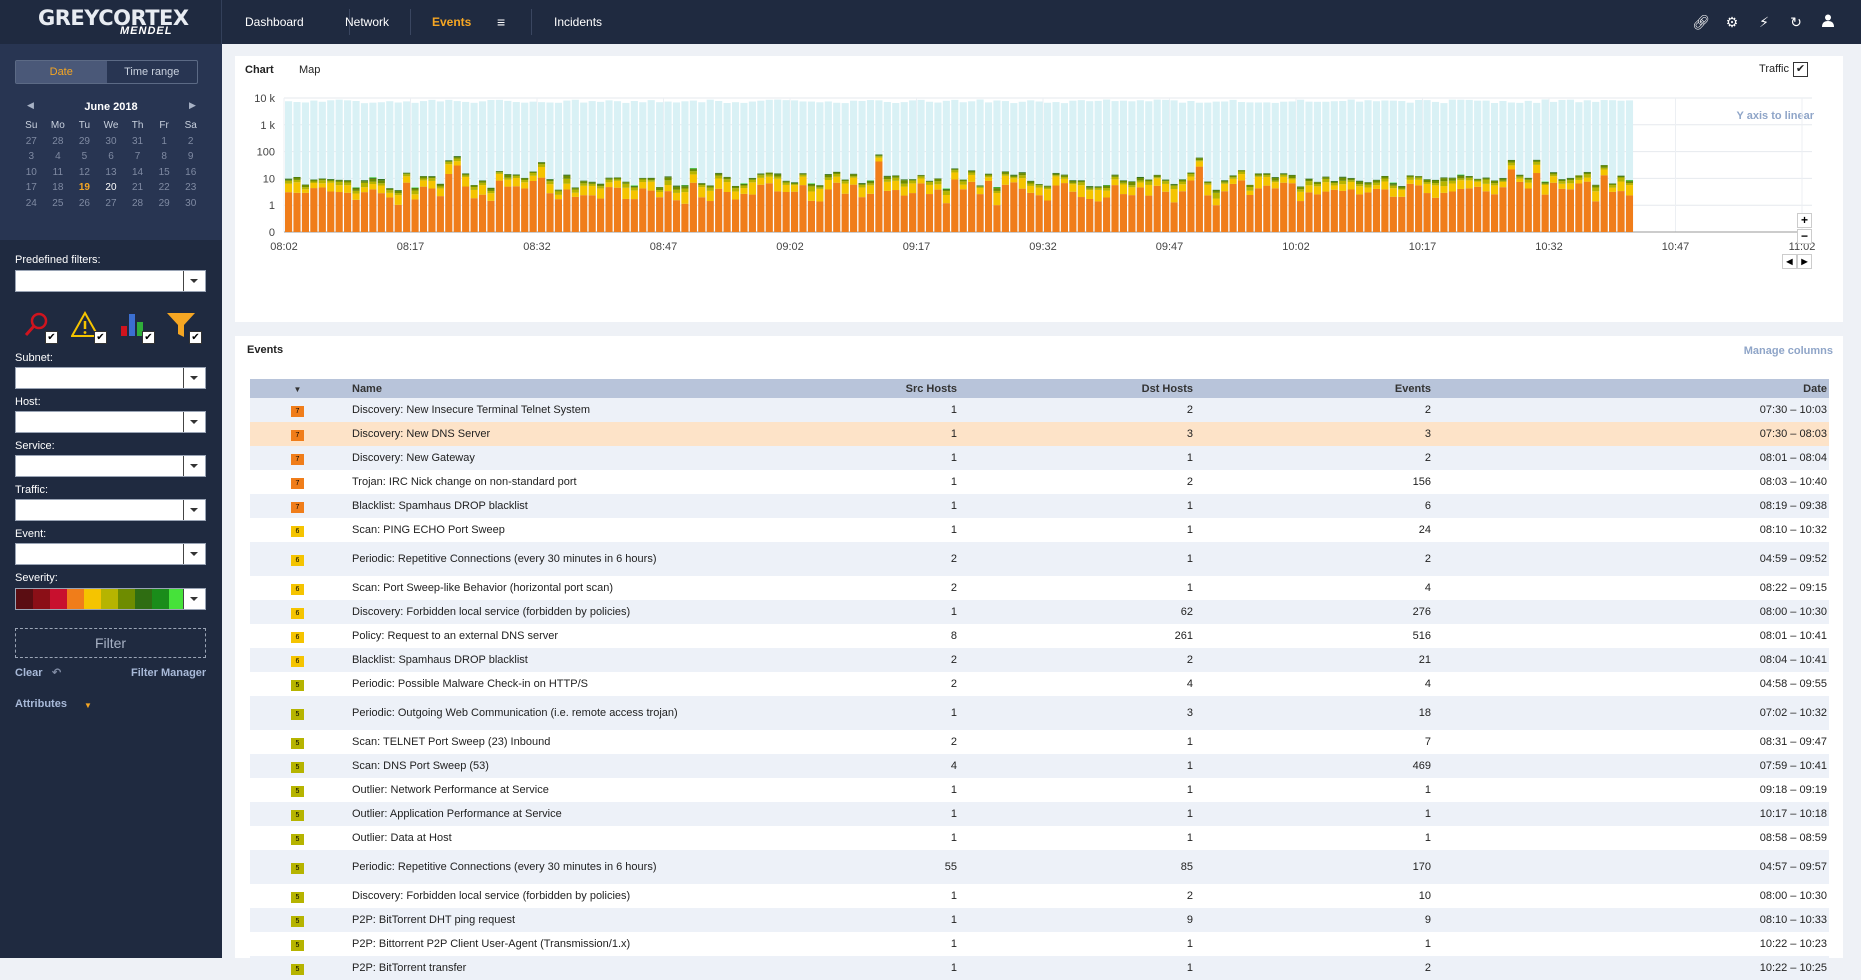 This screenshot has width=1861, height=980. What do you see at coordinates (164, 188) in the screenshot?
I see `calendar-day: 22` at bounding box center [164, 188].